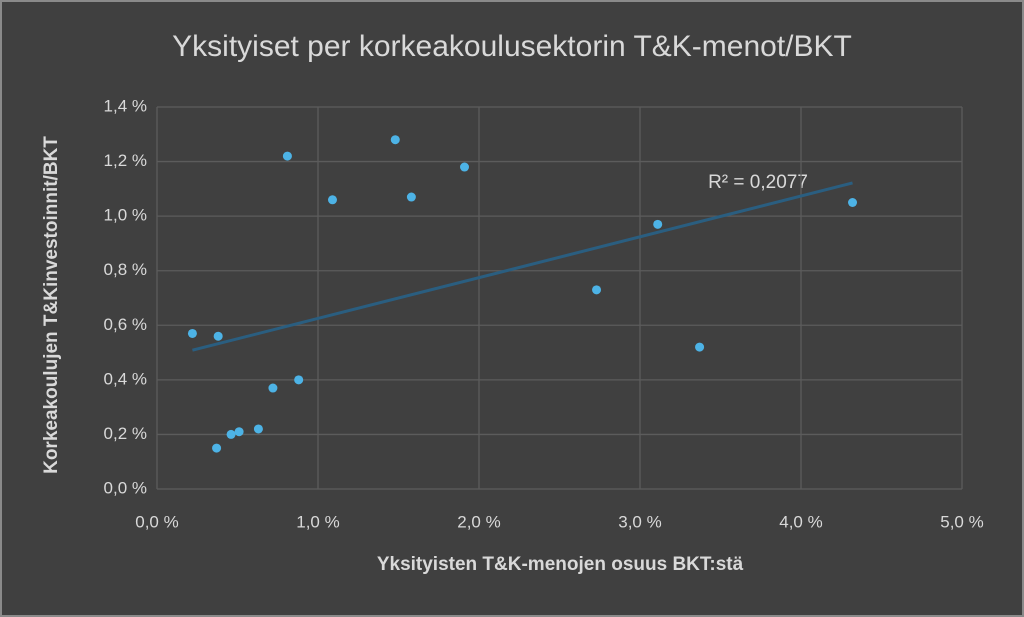  I want to click on x-tick-label: 3,0 %, so click(639, 521).